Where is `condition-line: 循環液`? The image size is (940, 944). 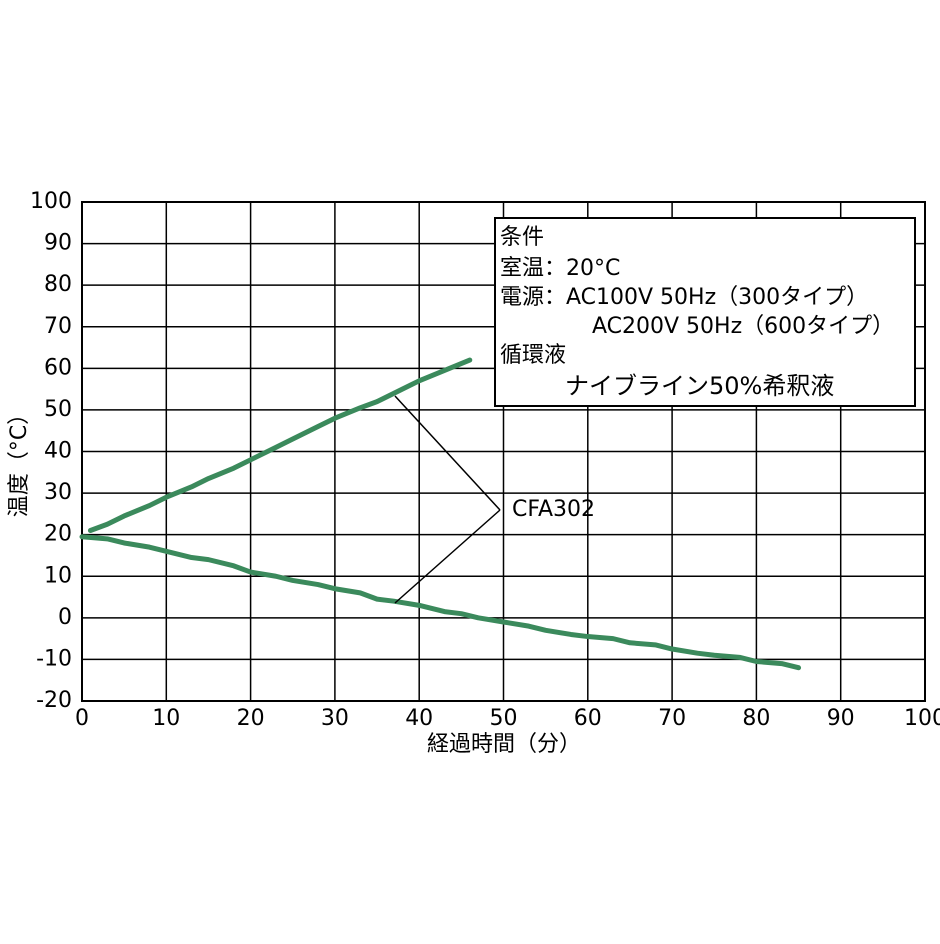
condition-line: 循環液 is located at coordinates (533, 355).